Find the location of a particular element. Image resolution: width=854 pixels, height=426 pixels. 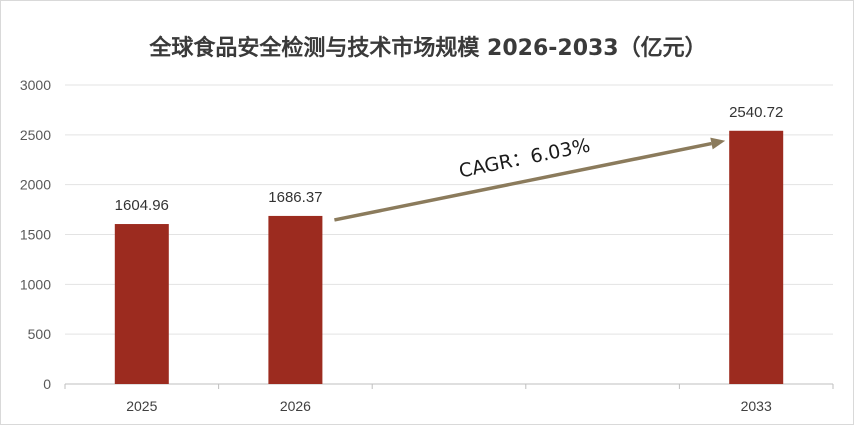

chart-title: 全球食品安全检测与技术市场规模 2026-2033（亿元） is located at coordinates (427, 48).